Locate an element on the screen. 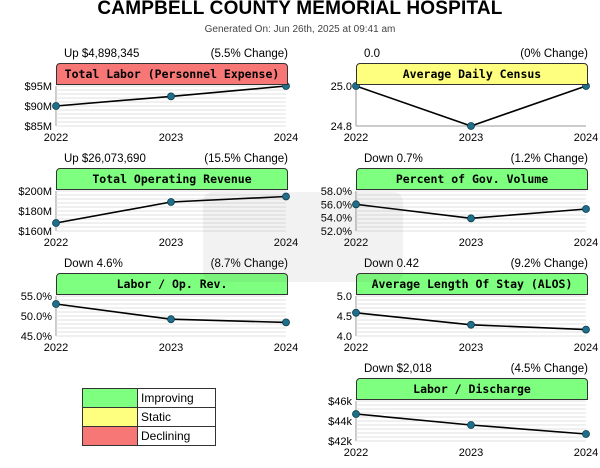 This screenshot has width=600, height=468. panel-title-banner: Average Length Of Stay (ALOS) is located at coordinates (472, 284).